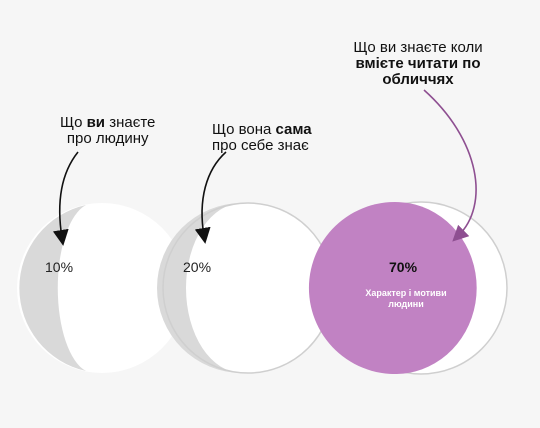  What do you see at coordinates (59, 267) in the screenshot?
I see `percent-circle-10: 10%` at bounding box center [59, 267].